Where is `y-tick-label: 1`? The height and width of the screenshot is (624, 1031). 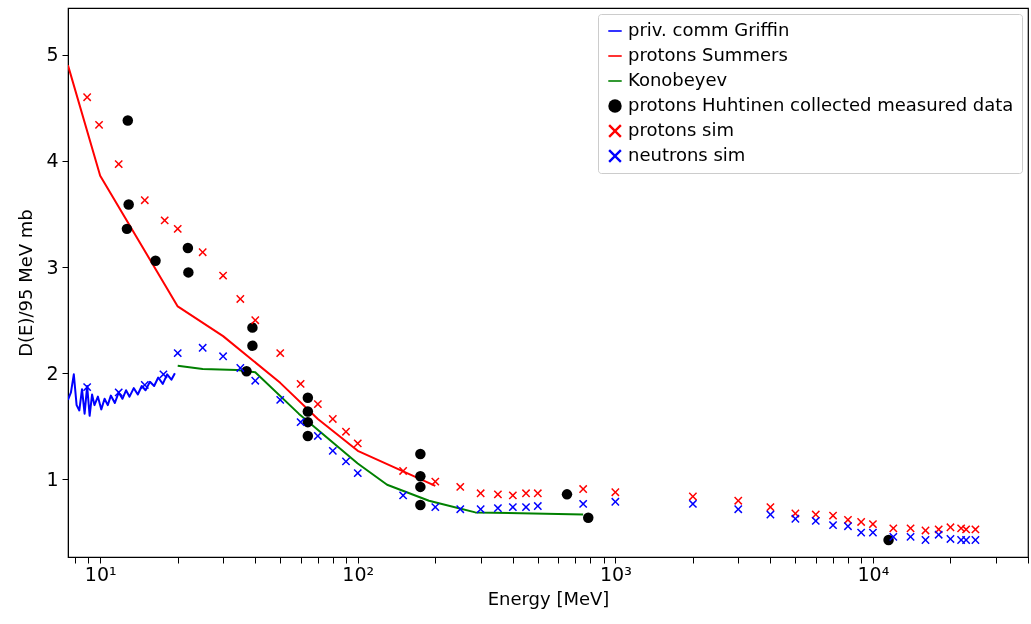 y-tick-label: 1 is located at coordinates (52, 478).